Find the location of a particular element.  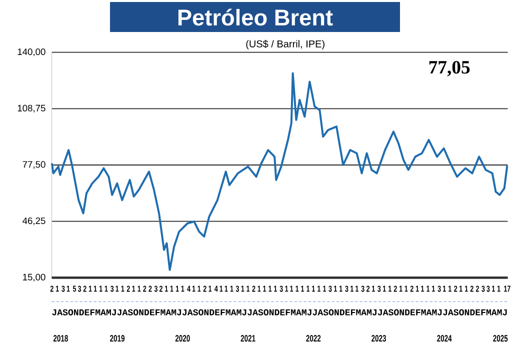

x-tick-label: 5 is located at coordinates (74, 289).